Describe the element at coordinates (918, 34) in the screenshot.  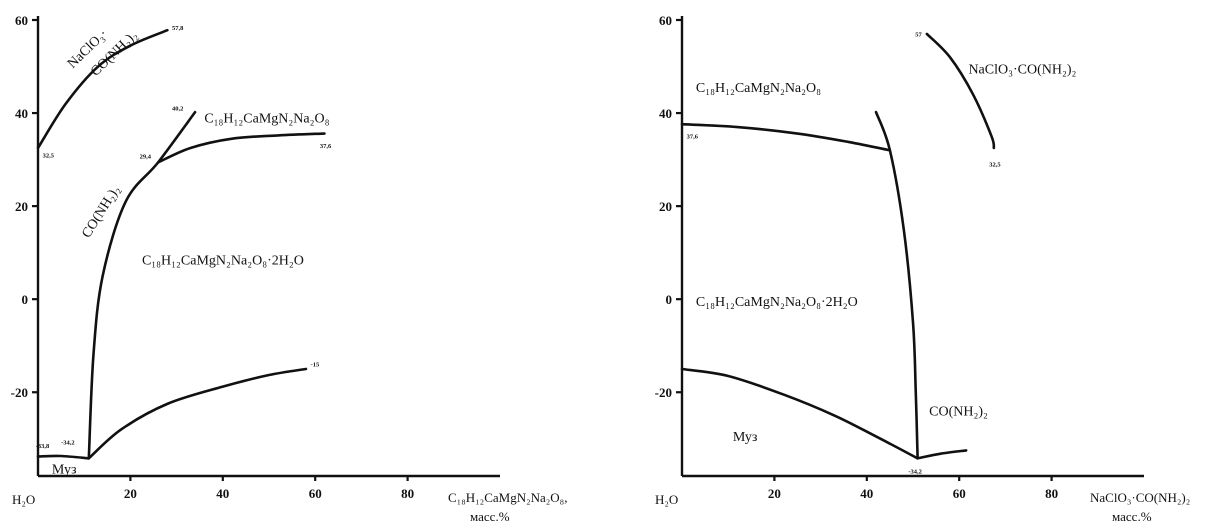
I see `point-value-label: 57` at that location.